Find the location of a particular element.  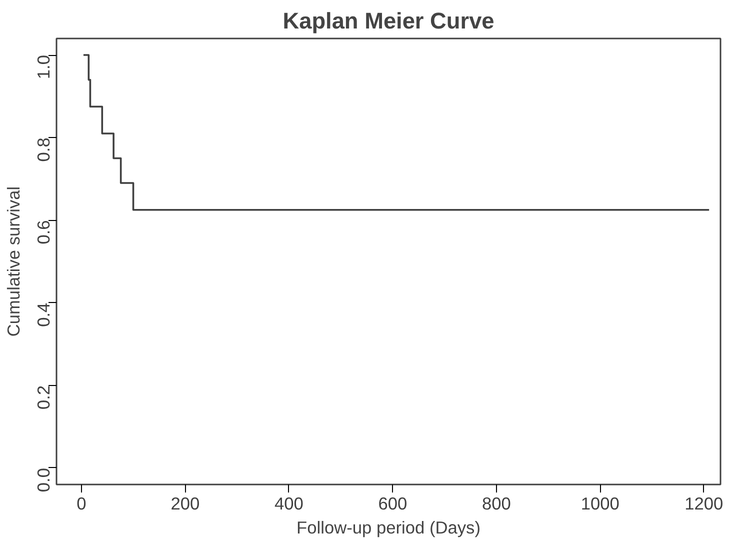

x-axis-title: Follow-up period (Days) is located at coordinates (388, 528).